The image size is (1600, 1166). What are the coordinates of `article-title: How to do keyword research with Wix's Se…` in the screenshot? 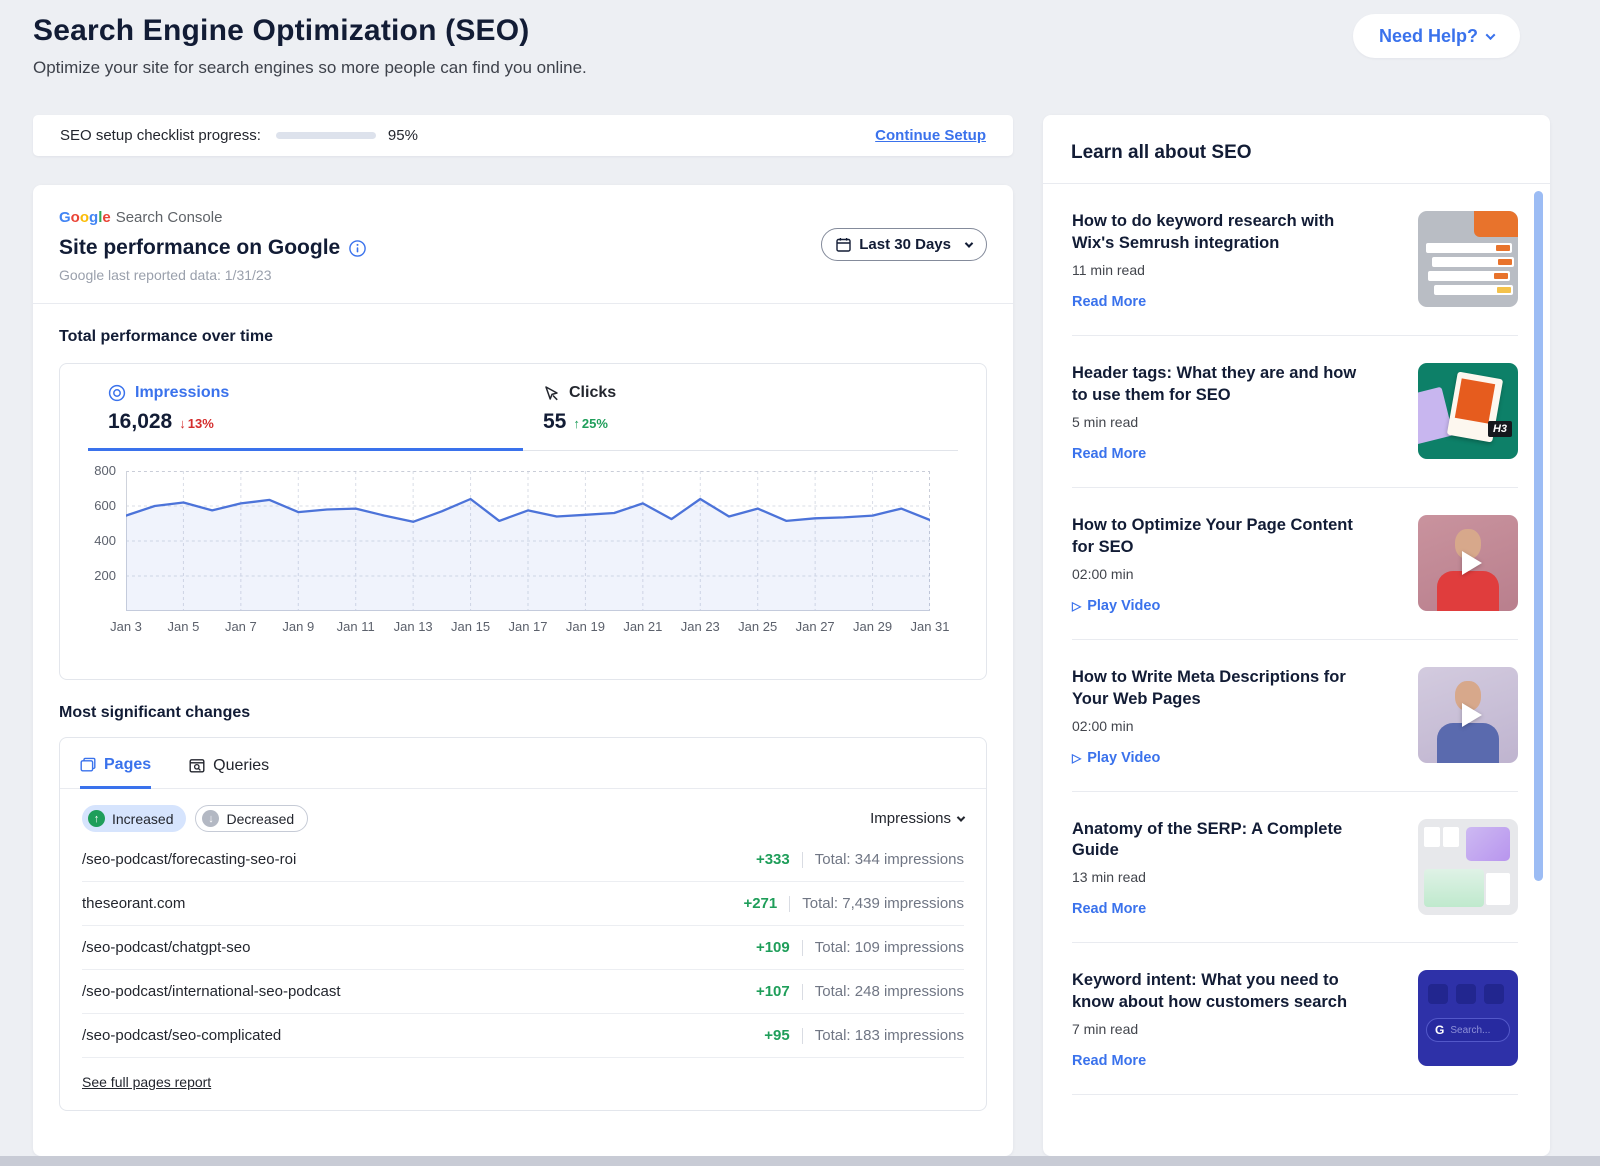 It's located at (1203, 232).